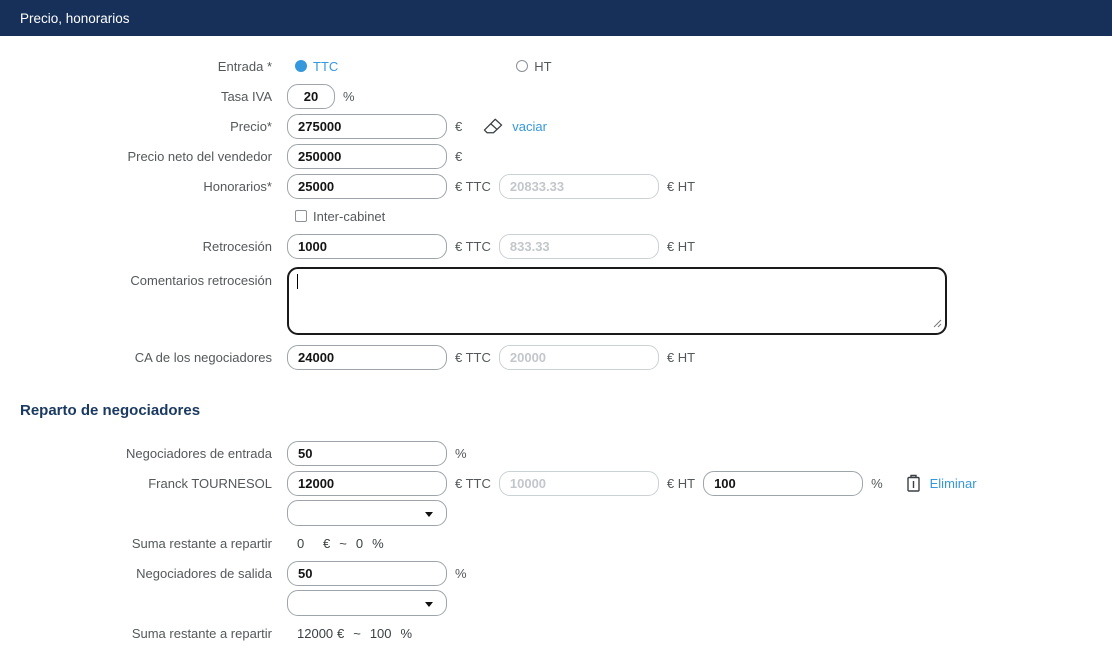 The width and height of the screenshot is (1112, 668). Describe the element at coordinates (937, 323) in the screenshot. I see `resize-handle-icon` at that location.